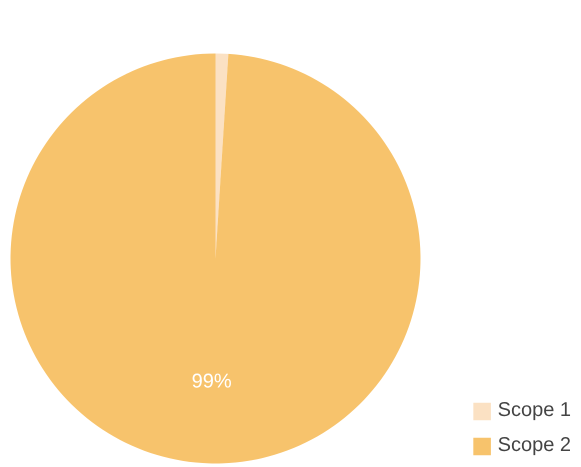 The height and width of the screenshot is (467, 581). I want to click on data-label: 99%, so click(212, 381).